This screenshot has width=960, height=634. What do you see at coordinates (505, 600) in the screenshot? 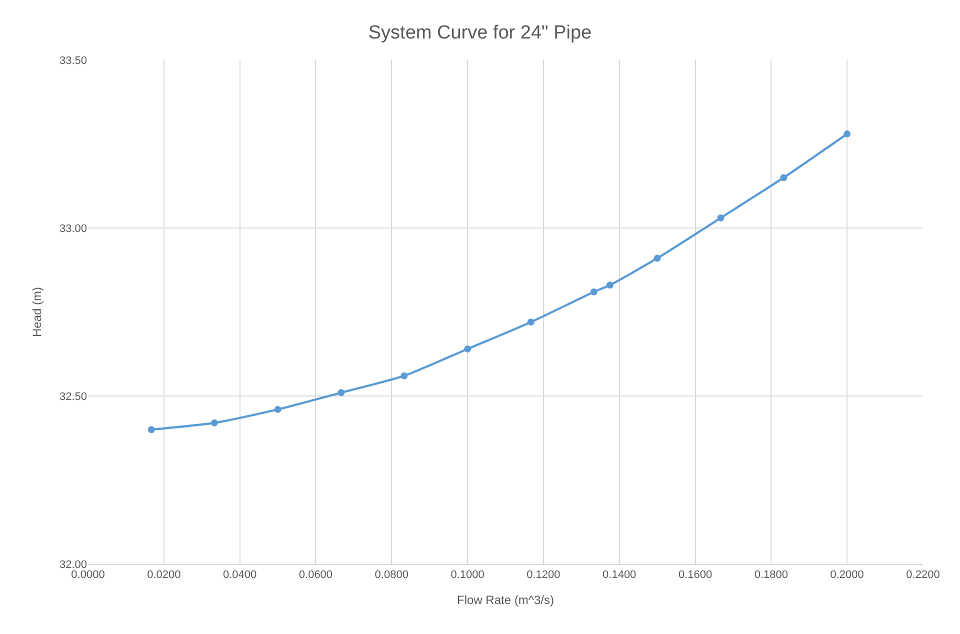
I see `x-axis-title: Flow Rate (m^3/s)` at bounding box center [505, 600].